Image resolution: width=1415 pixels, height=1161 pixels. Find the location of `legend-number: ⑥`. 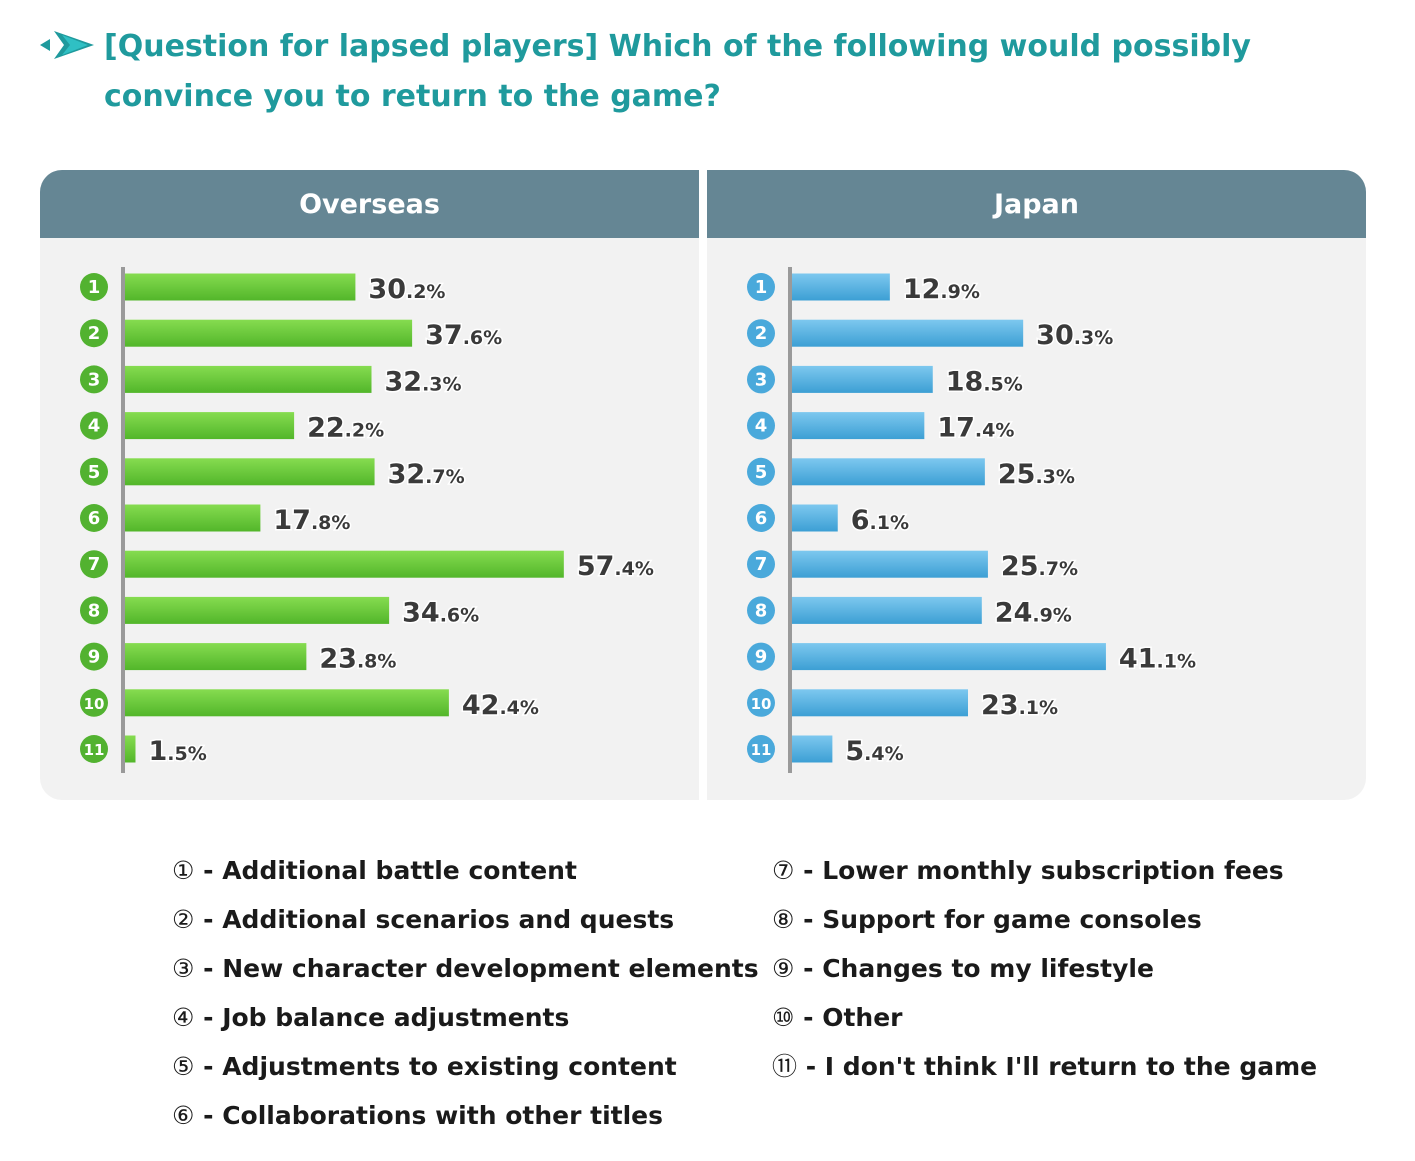

legend-number: ⑥ is located at coordinates (183, 1115).